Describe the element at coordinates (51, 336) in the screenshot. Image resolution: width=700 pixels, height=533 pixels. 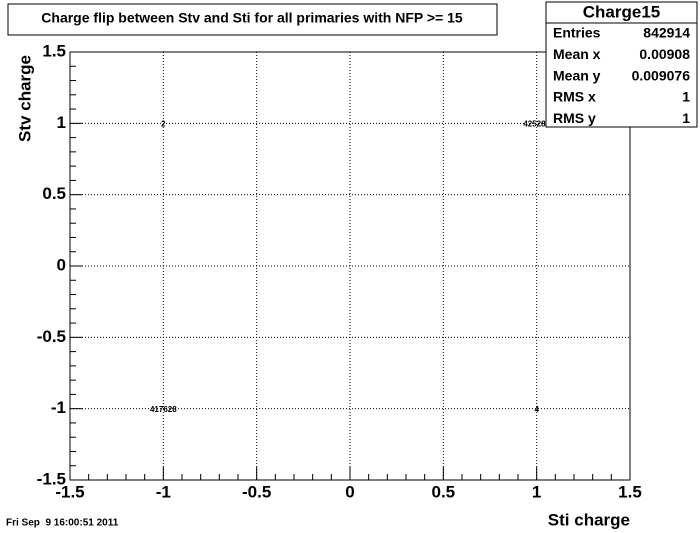
I see `y-tick-label: -0.5` at that location.